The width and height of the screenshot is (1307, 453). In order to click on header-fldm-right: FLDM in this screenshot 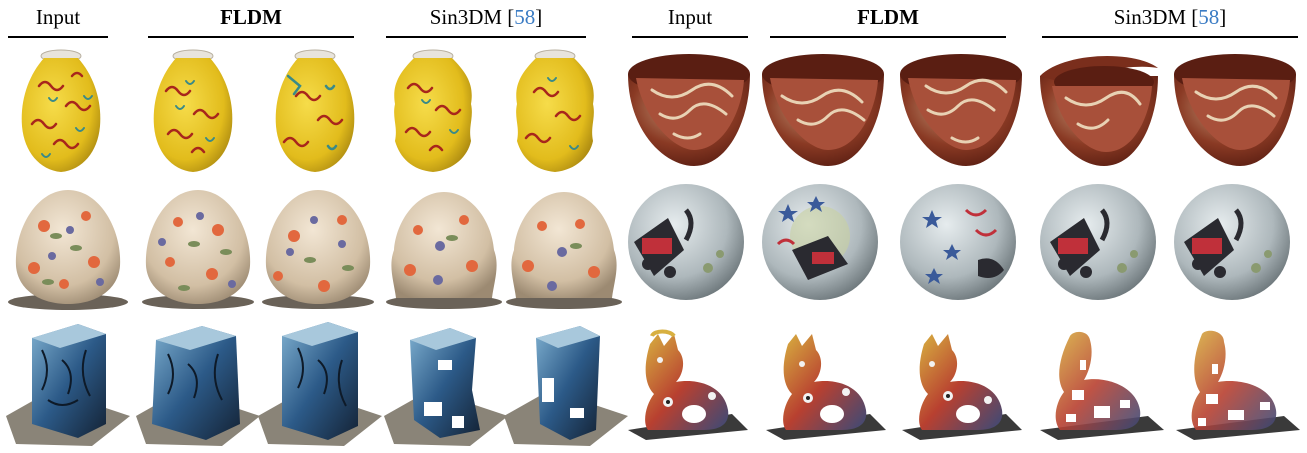, I will do `click(888, 19)`.